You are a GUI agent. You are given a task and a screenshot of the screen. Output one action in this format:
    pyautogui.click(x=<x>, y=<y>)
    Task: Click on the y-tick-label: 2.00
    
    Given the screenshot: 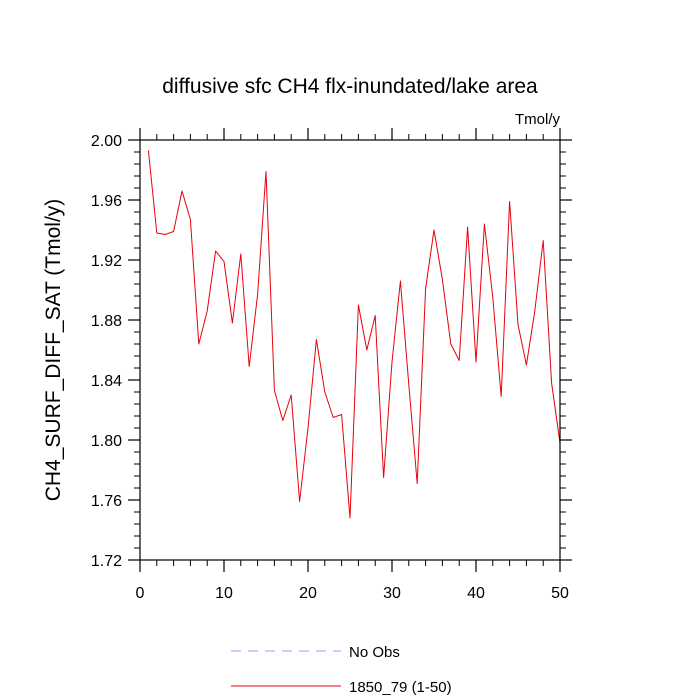 What is the action you would take?
    pyautogui.click(x=106, y=141)
    